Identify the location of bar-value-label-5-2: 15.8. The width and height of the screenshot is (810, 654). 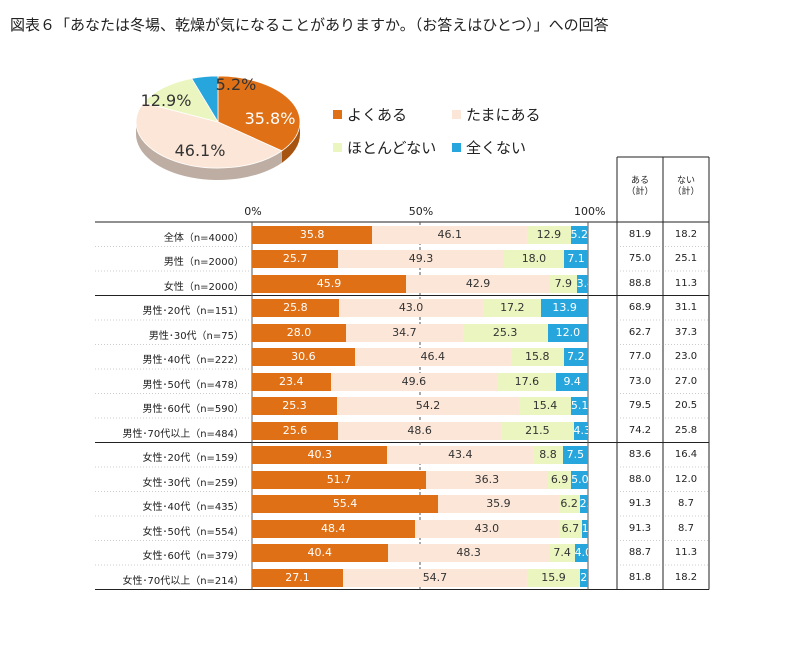
(537, 356).